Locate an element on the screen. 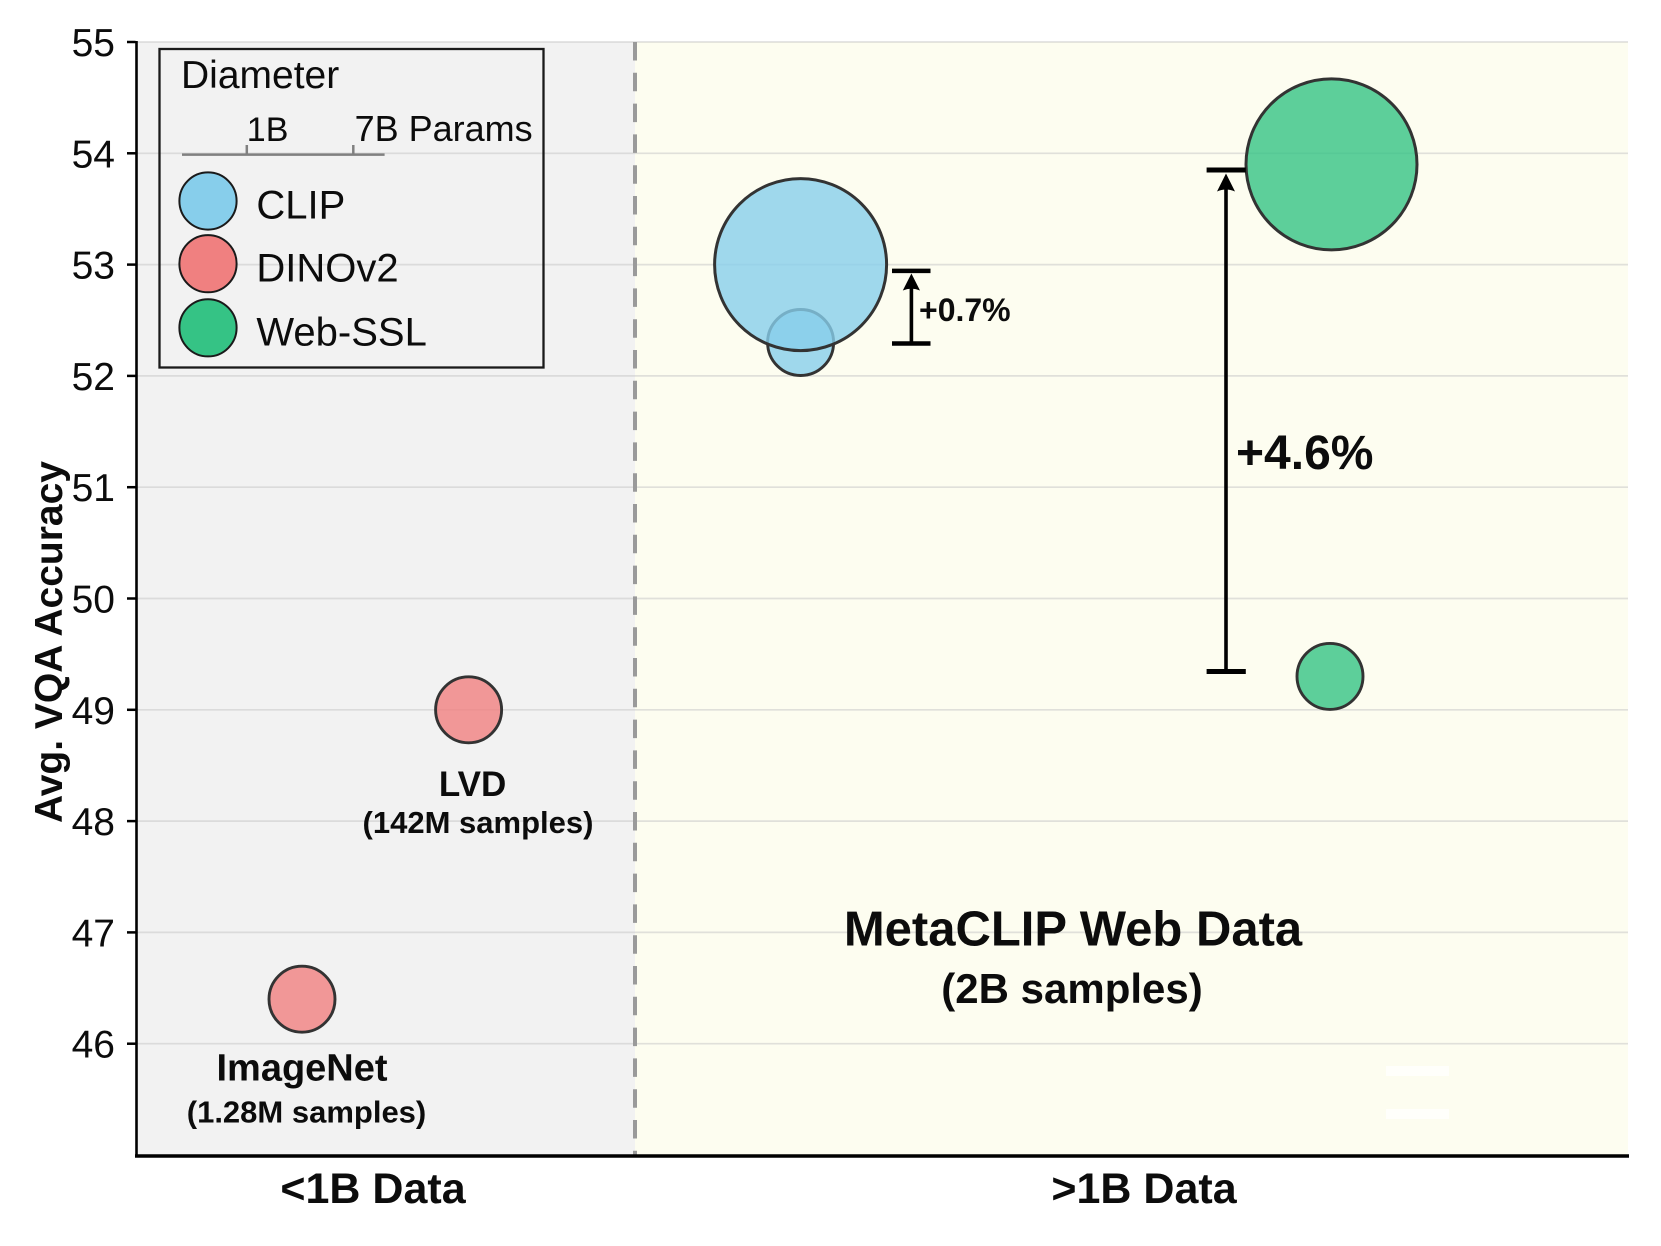 This screenshot has width=1661, height=1246. svg-text: Web-SSL is located at coordinates (341, 333).